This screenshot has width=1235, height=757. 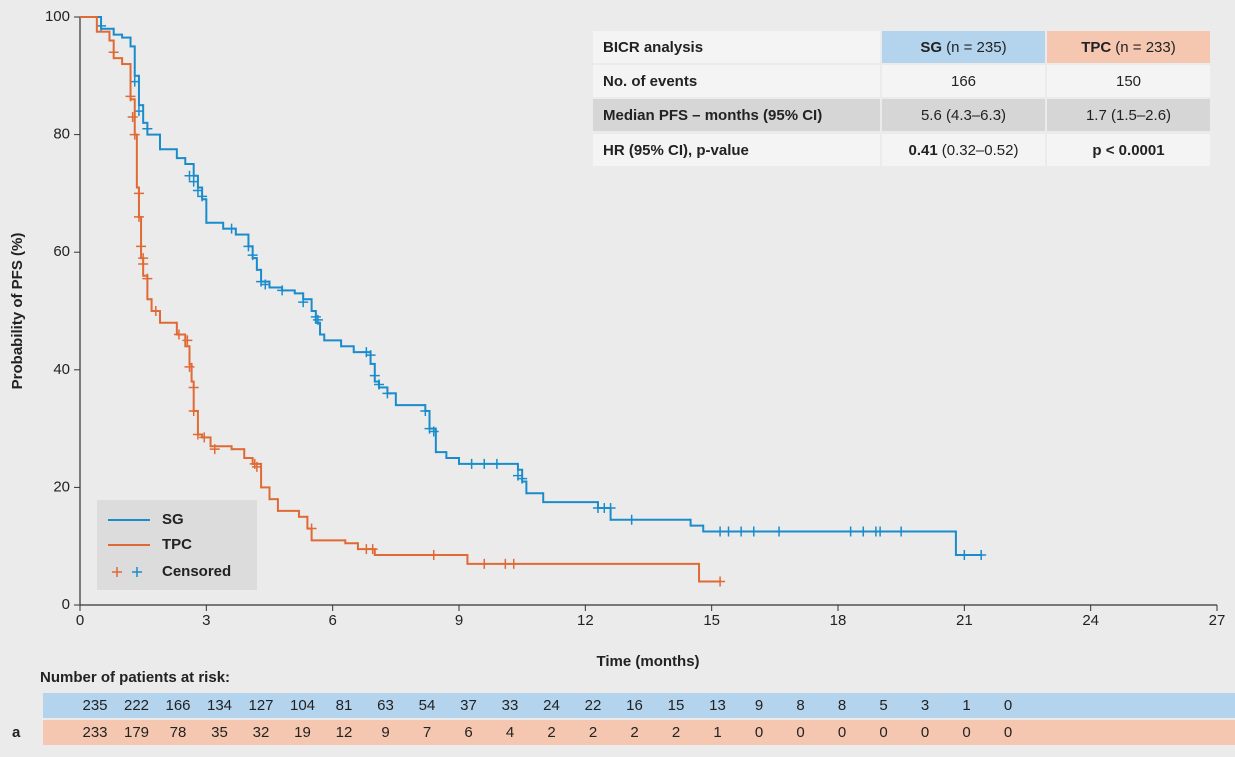 What do you see at coordinates (647, 661) in the screenshot?
I see `x-axis-title: Time (months)` at bounding box center [647, 661].